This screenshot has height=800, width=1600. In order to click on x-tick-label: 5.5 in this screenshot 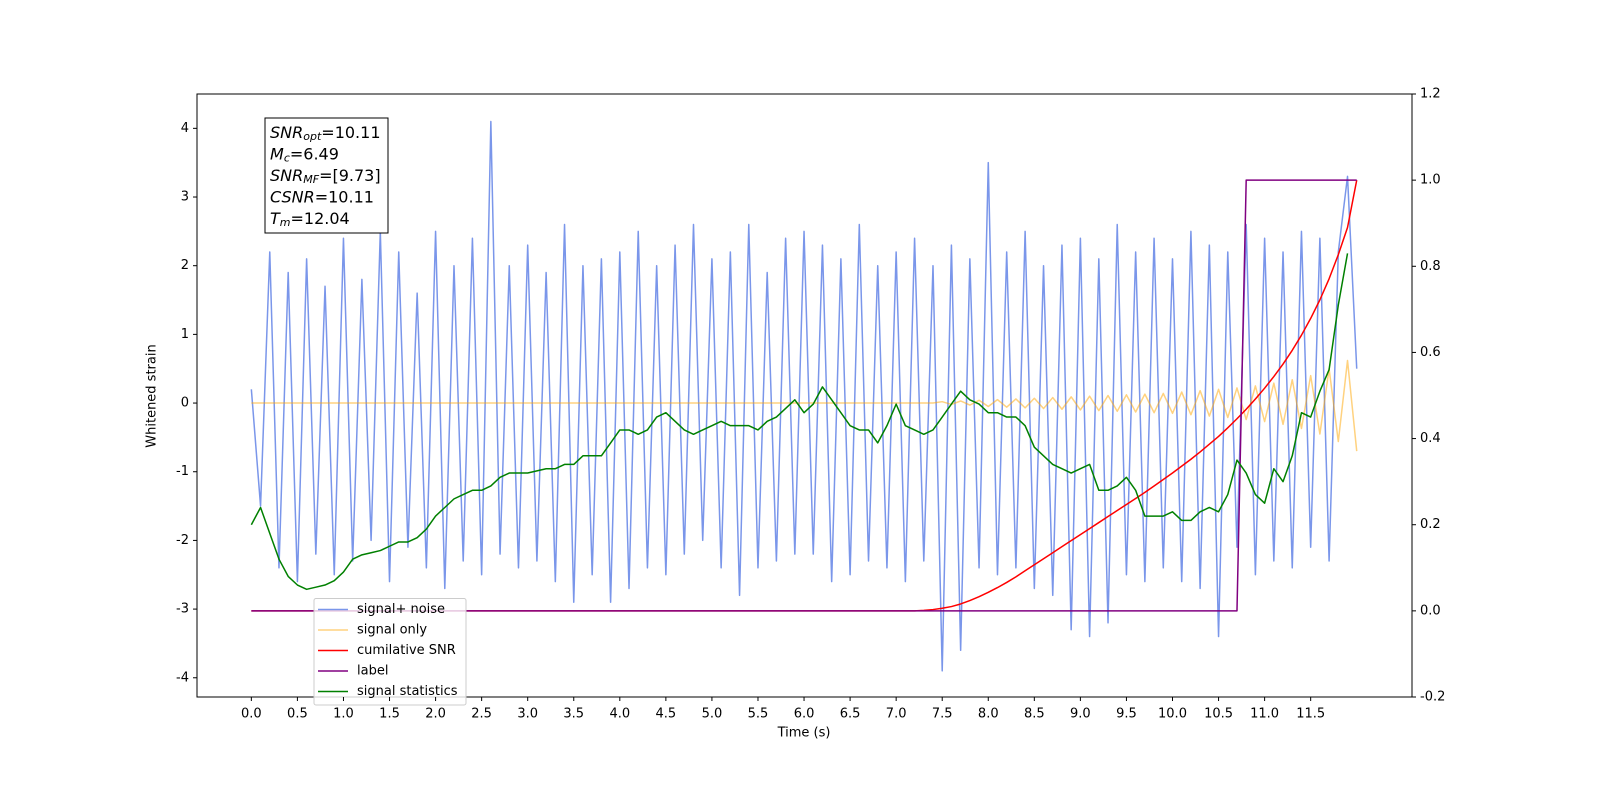, I will do `click(758, 714)`.